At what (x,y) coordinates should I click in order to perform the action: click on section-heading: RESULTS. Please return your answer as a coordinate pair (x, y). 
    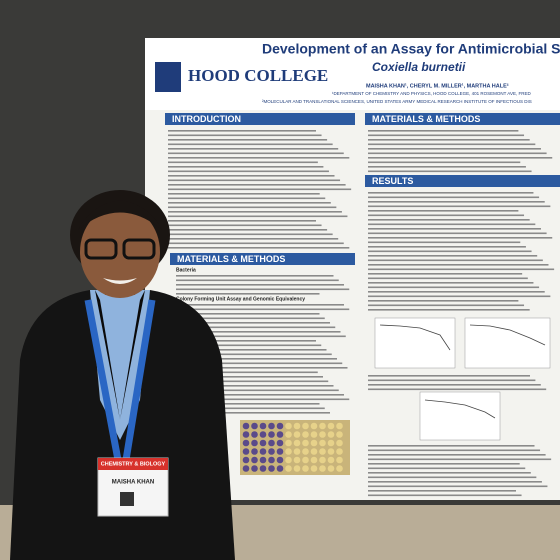
    Looking at the image, I should click on (392, 181).